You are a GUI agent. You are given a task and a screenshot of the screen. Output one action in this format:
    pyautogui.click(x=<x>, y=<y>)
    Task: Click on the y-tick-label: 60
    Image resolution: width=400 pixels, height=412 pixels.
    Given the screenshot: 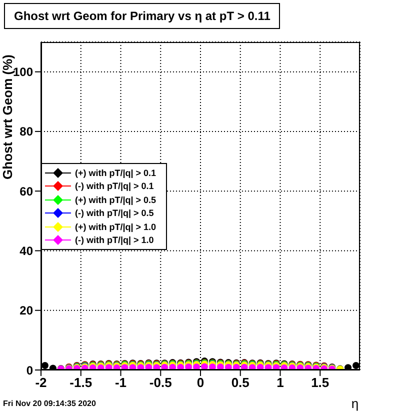 What is the action you would take?
    pyautogui.click(x=27, y=191)
    